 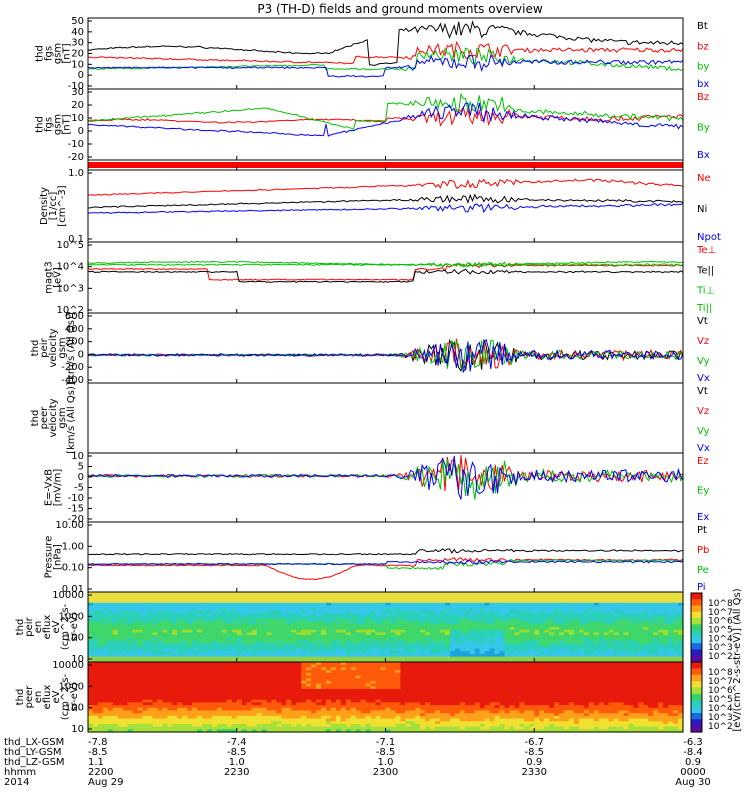 I want to click on y-tick-label: 10, so click(x=77, y=659).